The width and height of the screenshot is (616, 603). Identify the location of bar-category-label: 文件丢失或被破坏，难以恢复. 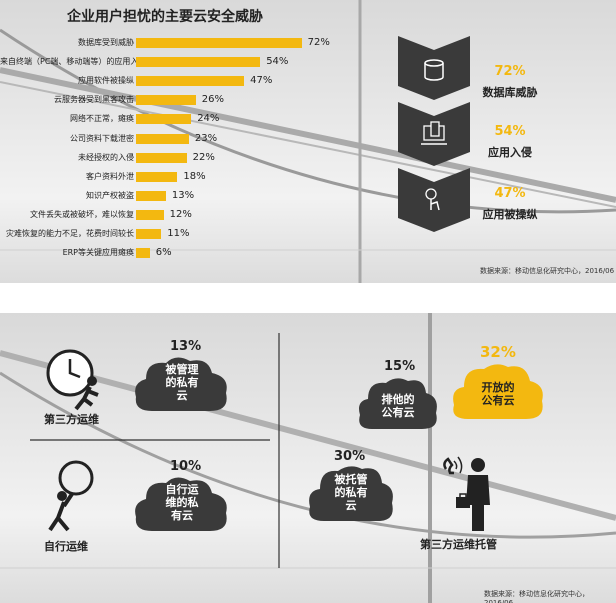
(82, 214).